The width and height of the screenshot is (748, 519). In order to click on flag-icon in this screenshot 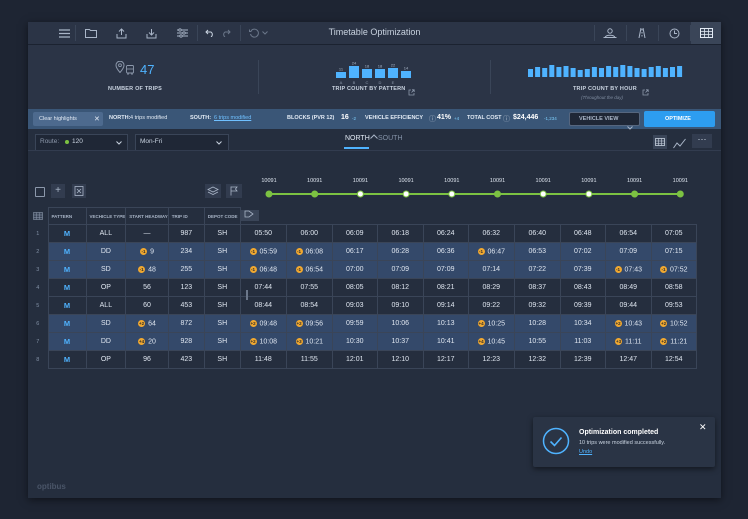, I will do `click(234, 191)`.